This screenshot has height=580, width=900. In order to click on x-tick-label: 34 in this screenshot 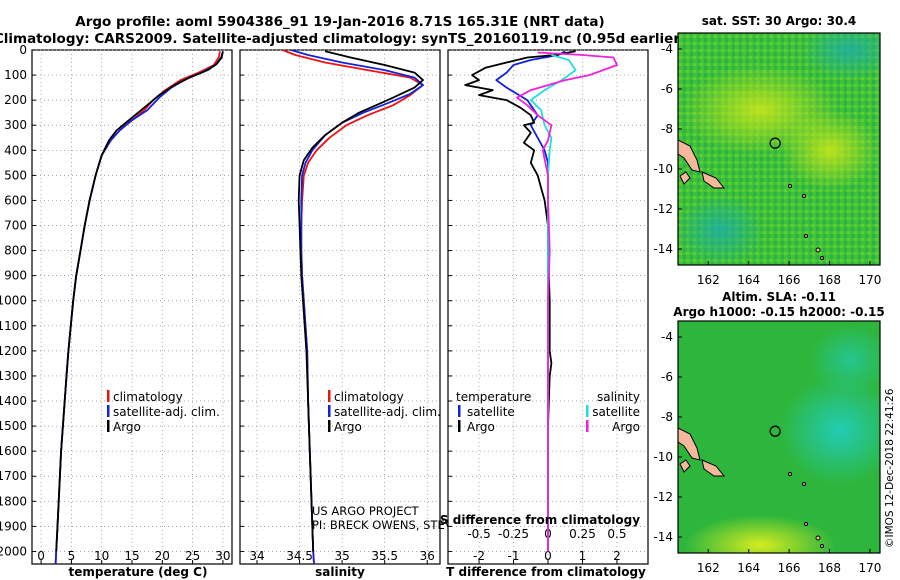, I will do `click(256, 556)`.